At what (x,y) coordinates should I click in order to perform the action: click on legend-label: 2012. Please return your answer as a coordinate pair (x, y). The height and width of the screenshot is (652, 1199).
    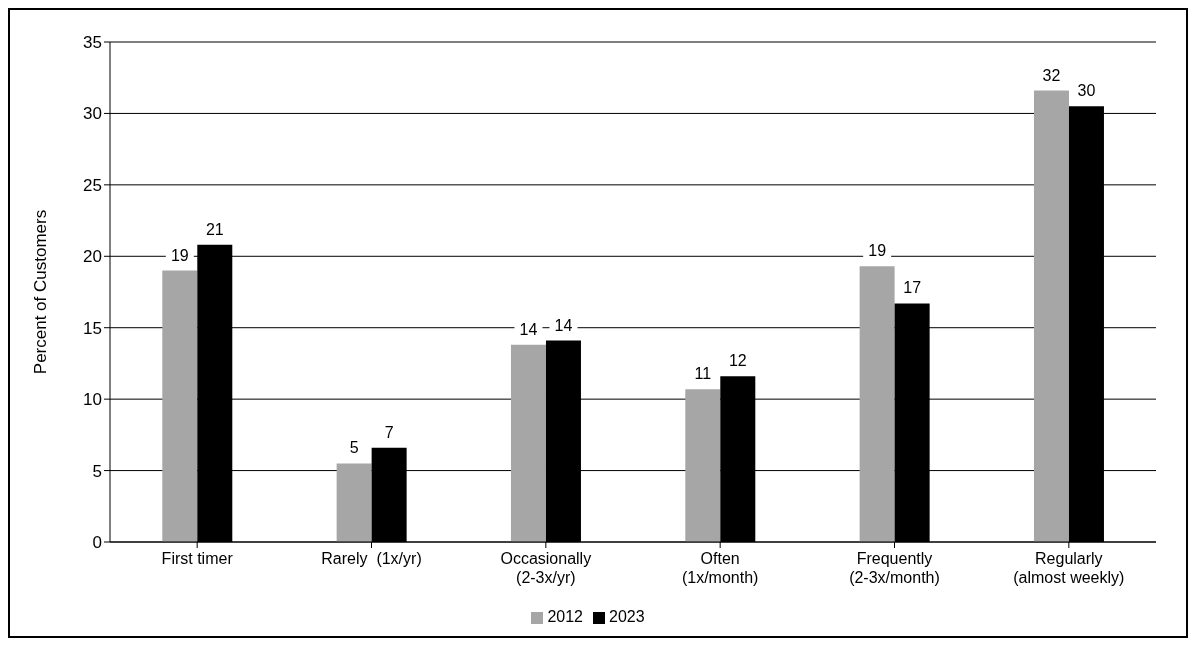
    Looking at the image, I should click on (565, 616).